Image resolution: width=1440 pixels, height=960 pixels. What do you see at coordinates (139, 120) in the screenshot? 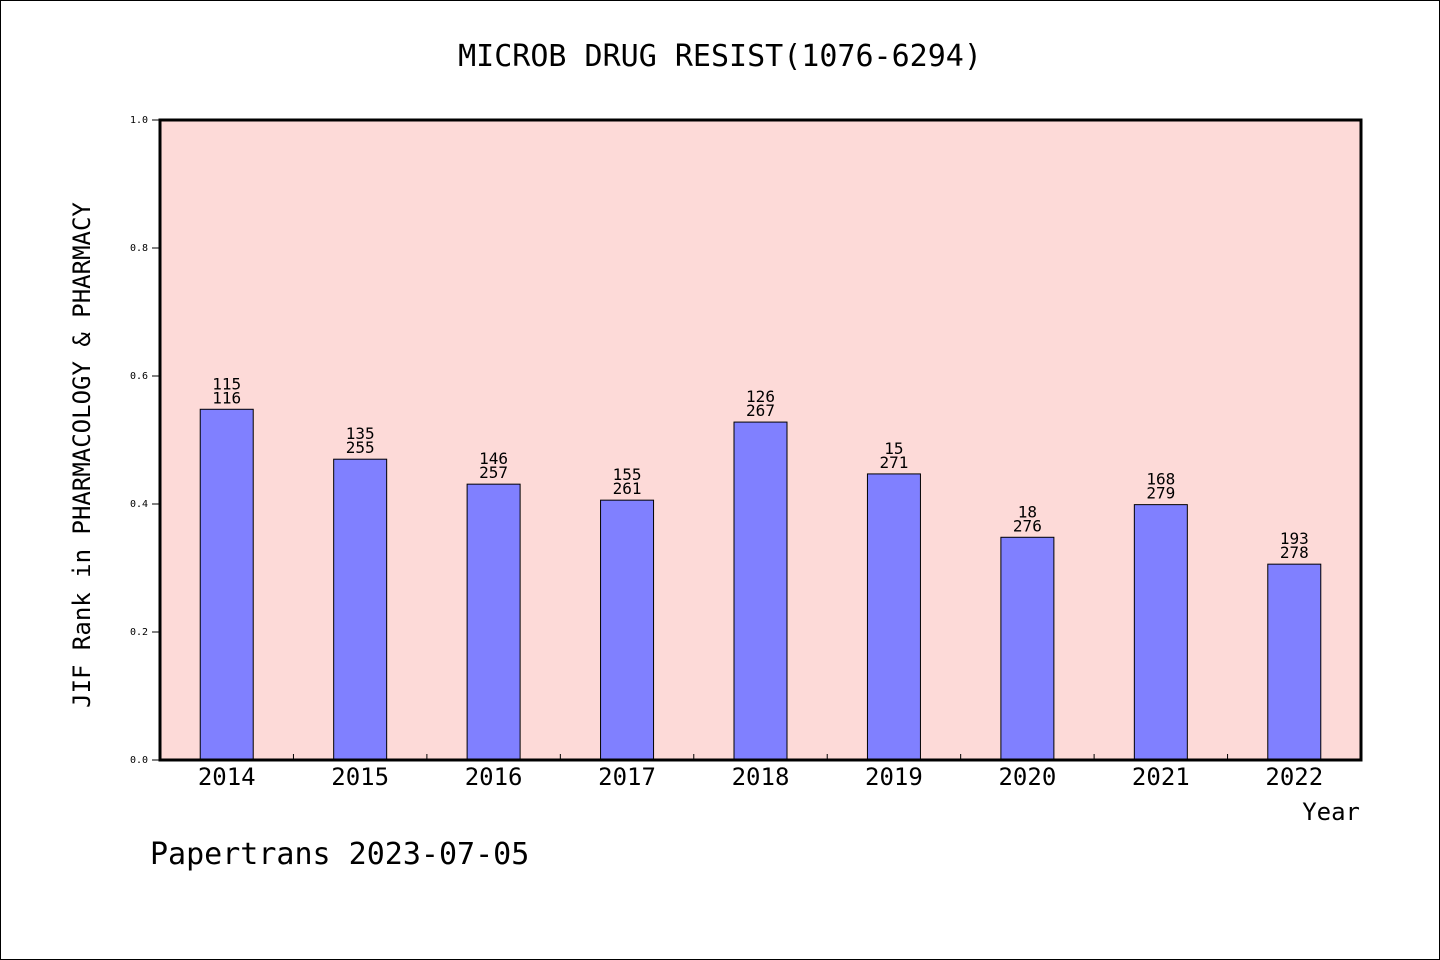
I see `y-tick-label: 1.0` at bounding box center [139, 120].